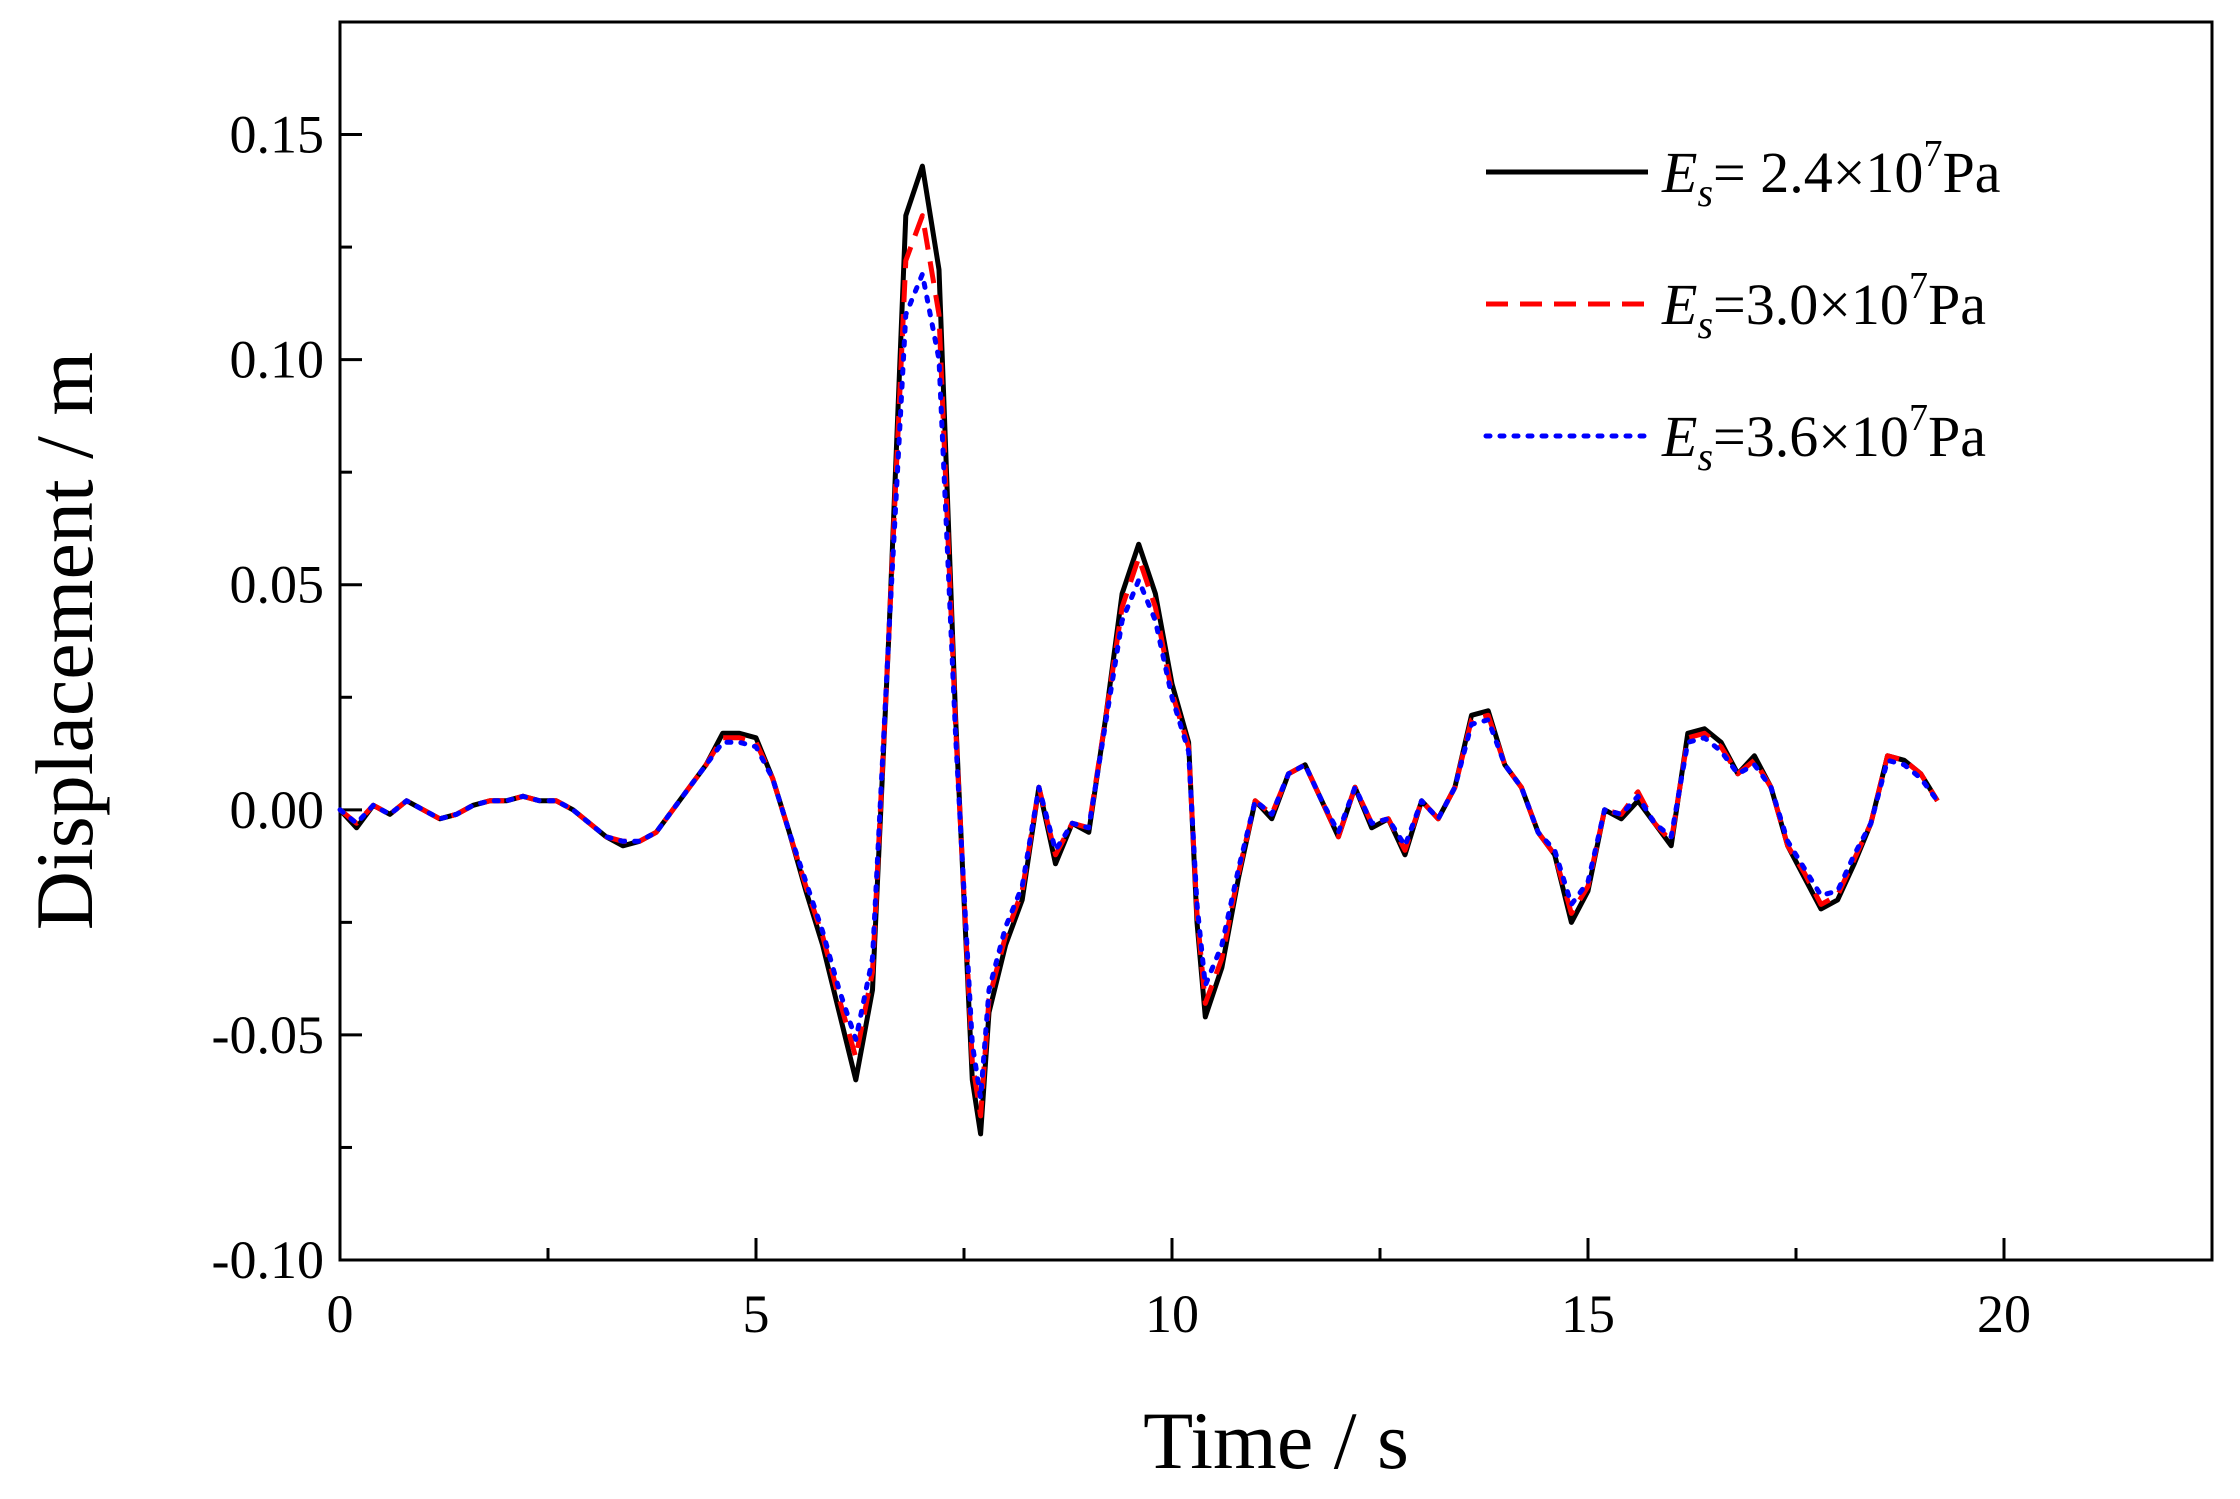 Image resolution: width=2240 pixels, height=1499 pixels. What do you see at coordinates (1172, 1314) in the screenshot?
I see `x-tick-label: 10` at bounding box center [1172, 1314].